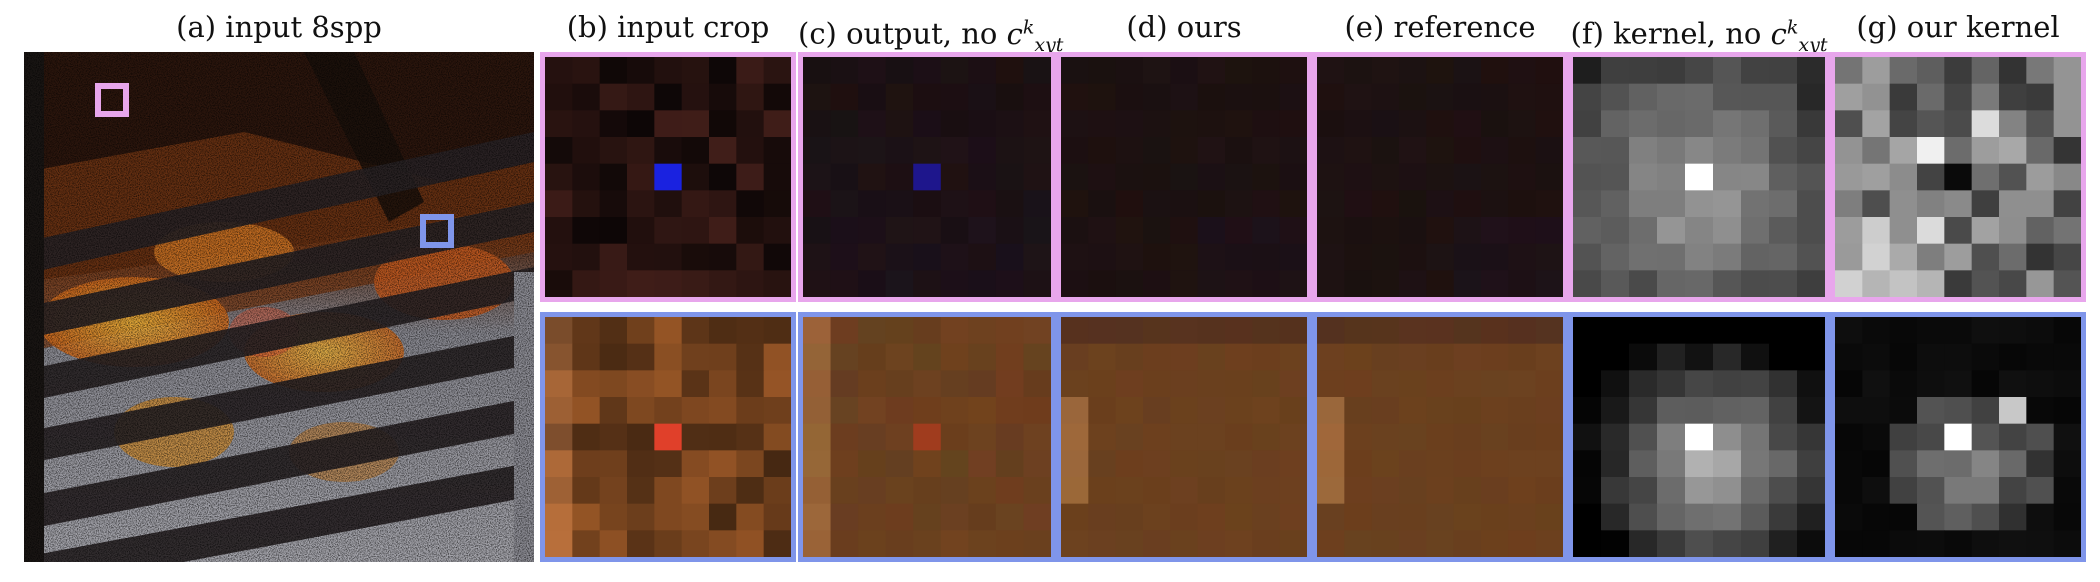 This screenshot has width=2100, height=582. Describe the element at coordinates (1699, 437) in the screenshot. I see `panel-kernel-no-cxyt-bottom` at that location.